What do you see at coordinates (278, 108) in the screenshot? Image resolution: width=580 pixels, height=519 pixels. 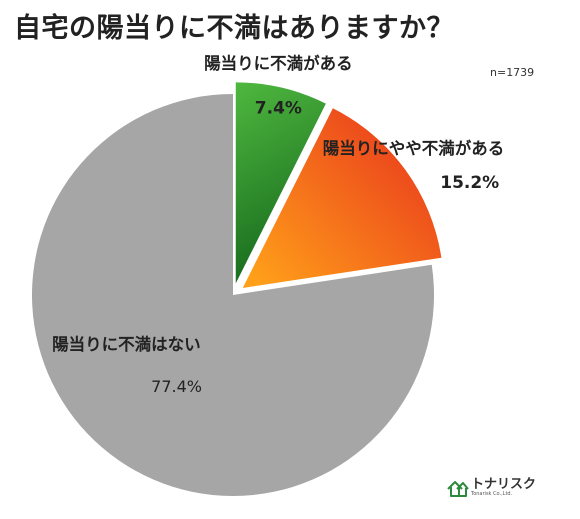 I see `value-label-unsatisfied: 7.4%` at bounding box center [278, 108].